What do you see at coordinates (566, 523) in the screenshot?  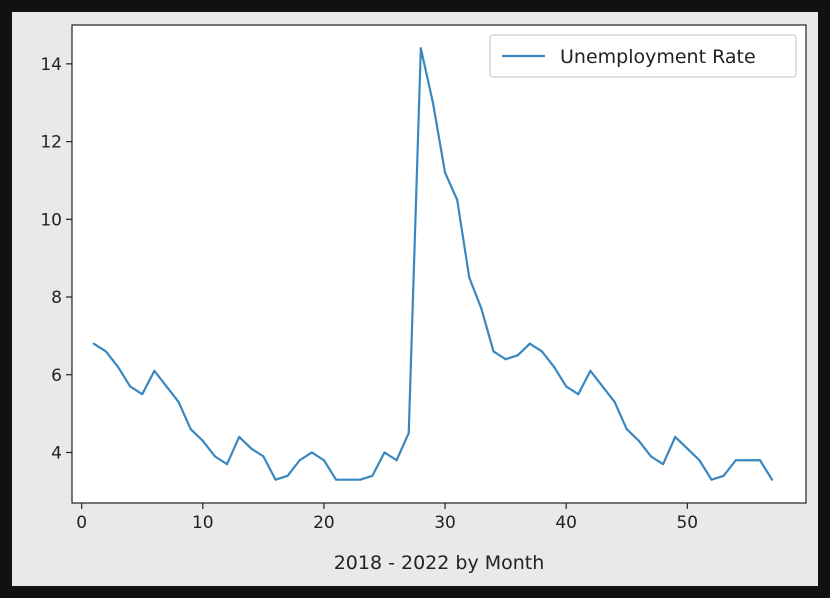 I see `x-tick-label: 40` at bounding box center [566, 523].